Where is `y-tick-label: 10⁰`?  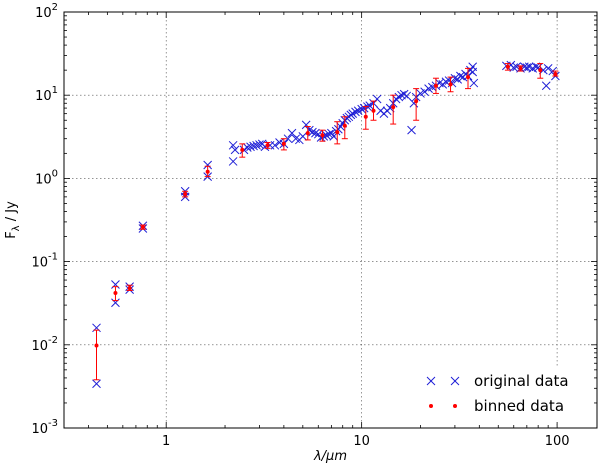
y-tick-label: 10⁰ is located at coordinates (46, 177).